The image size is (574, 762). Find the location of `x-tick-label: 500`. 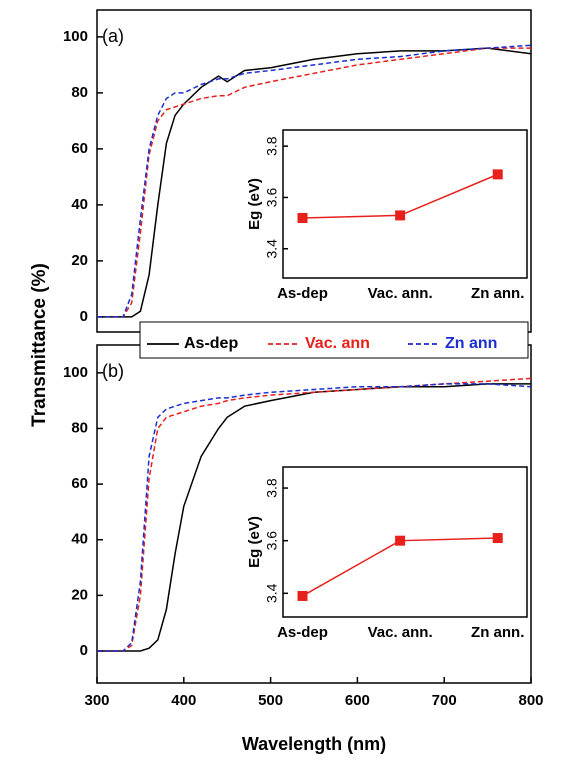

x-tick-label: 500 is located at coordinates (270, 700).